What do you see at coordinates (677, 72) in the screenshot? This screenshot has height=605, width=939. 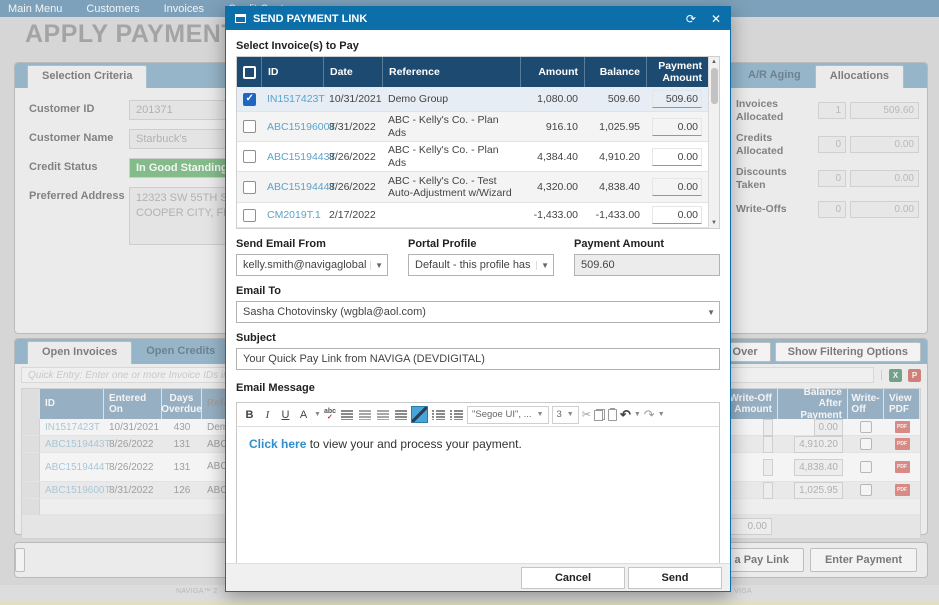 I see `col-payment-amount: Payment Amount` at bounding box center [677, 72].